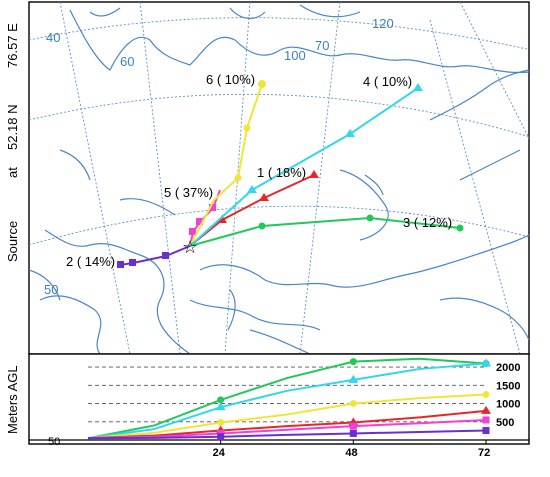  What do you see at coordinates (12, 45) in the screenshot?
I see `side-title-lon: 76.57 E` at bounding box center [12, 45].